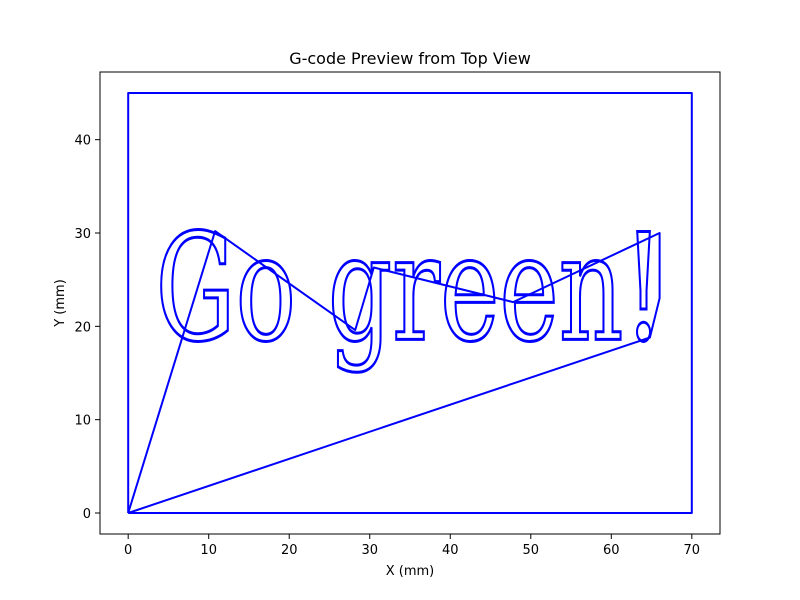  I want to click on x-tick-label: 60, so click(611, 550).